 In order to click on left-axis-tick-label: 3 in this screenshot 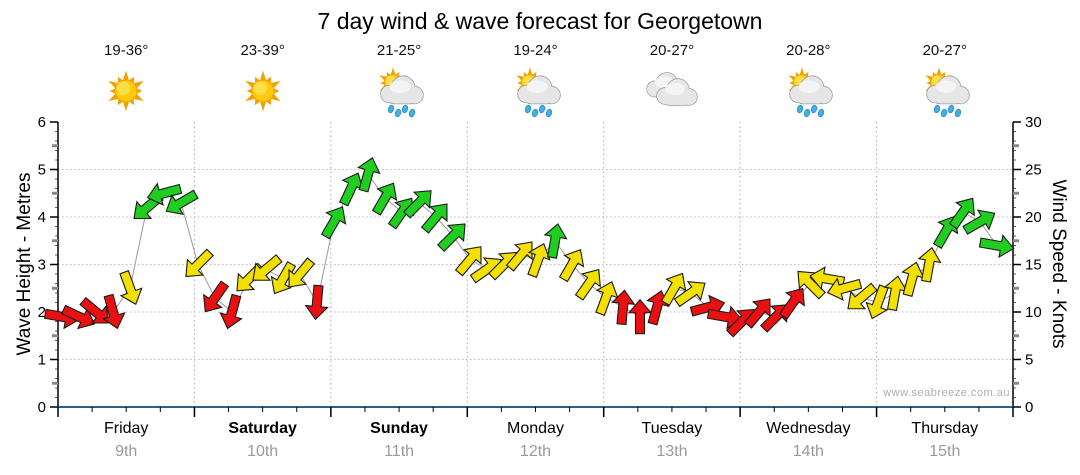, I will do `click(42, 265)`.